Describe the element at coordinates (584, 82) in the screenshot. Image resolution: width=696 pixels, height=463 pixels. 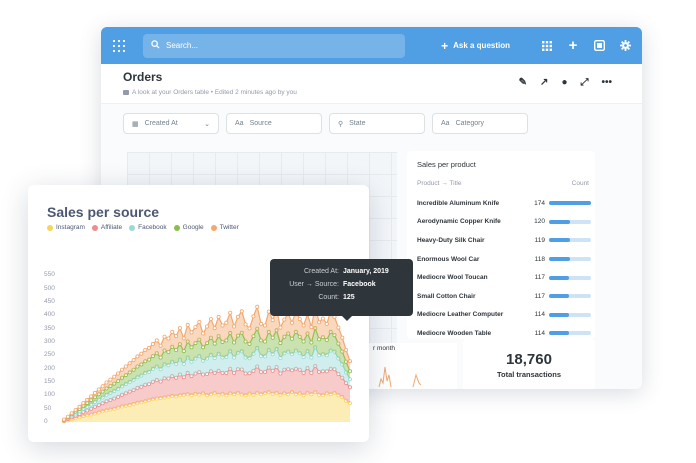
I see `fullscreen-icon: ⤢` at that location.